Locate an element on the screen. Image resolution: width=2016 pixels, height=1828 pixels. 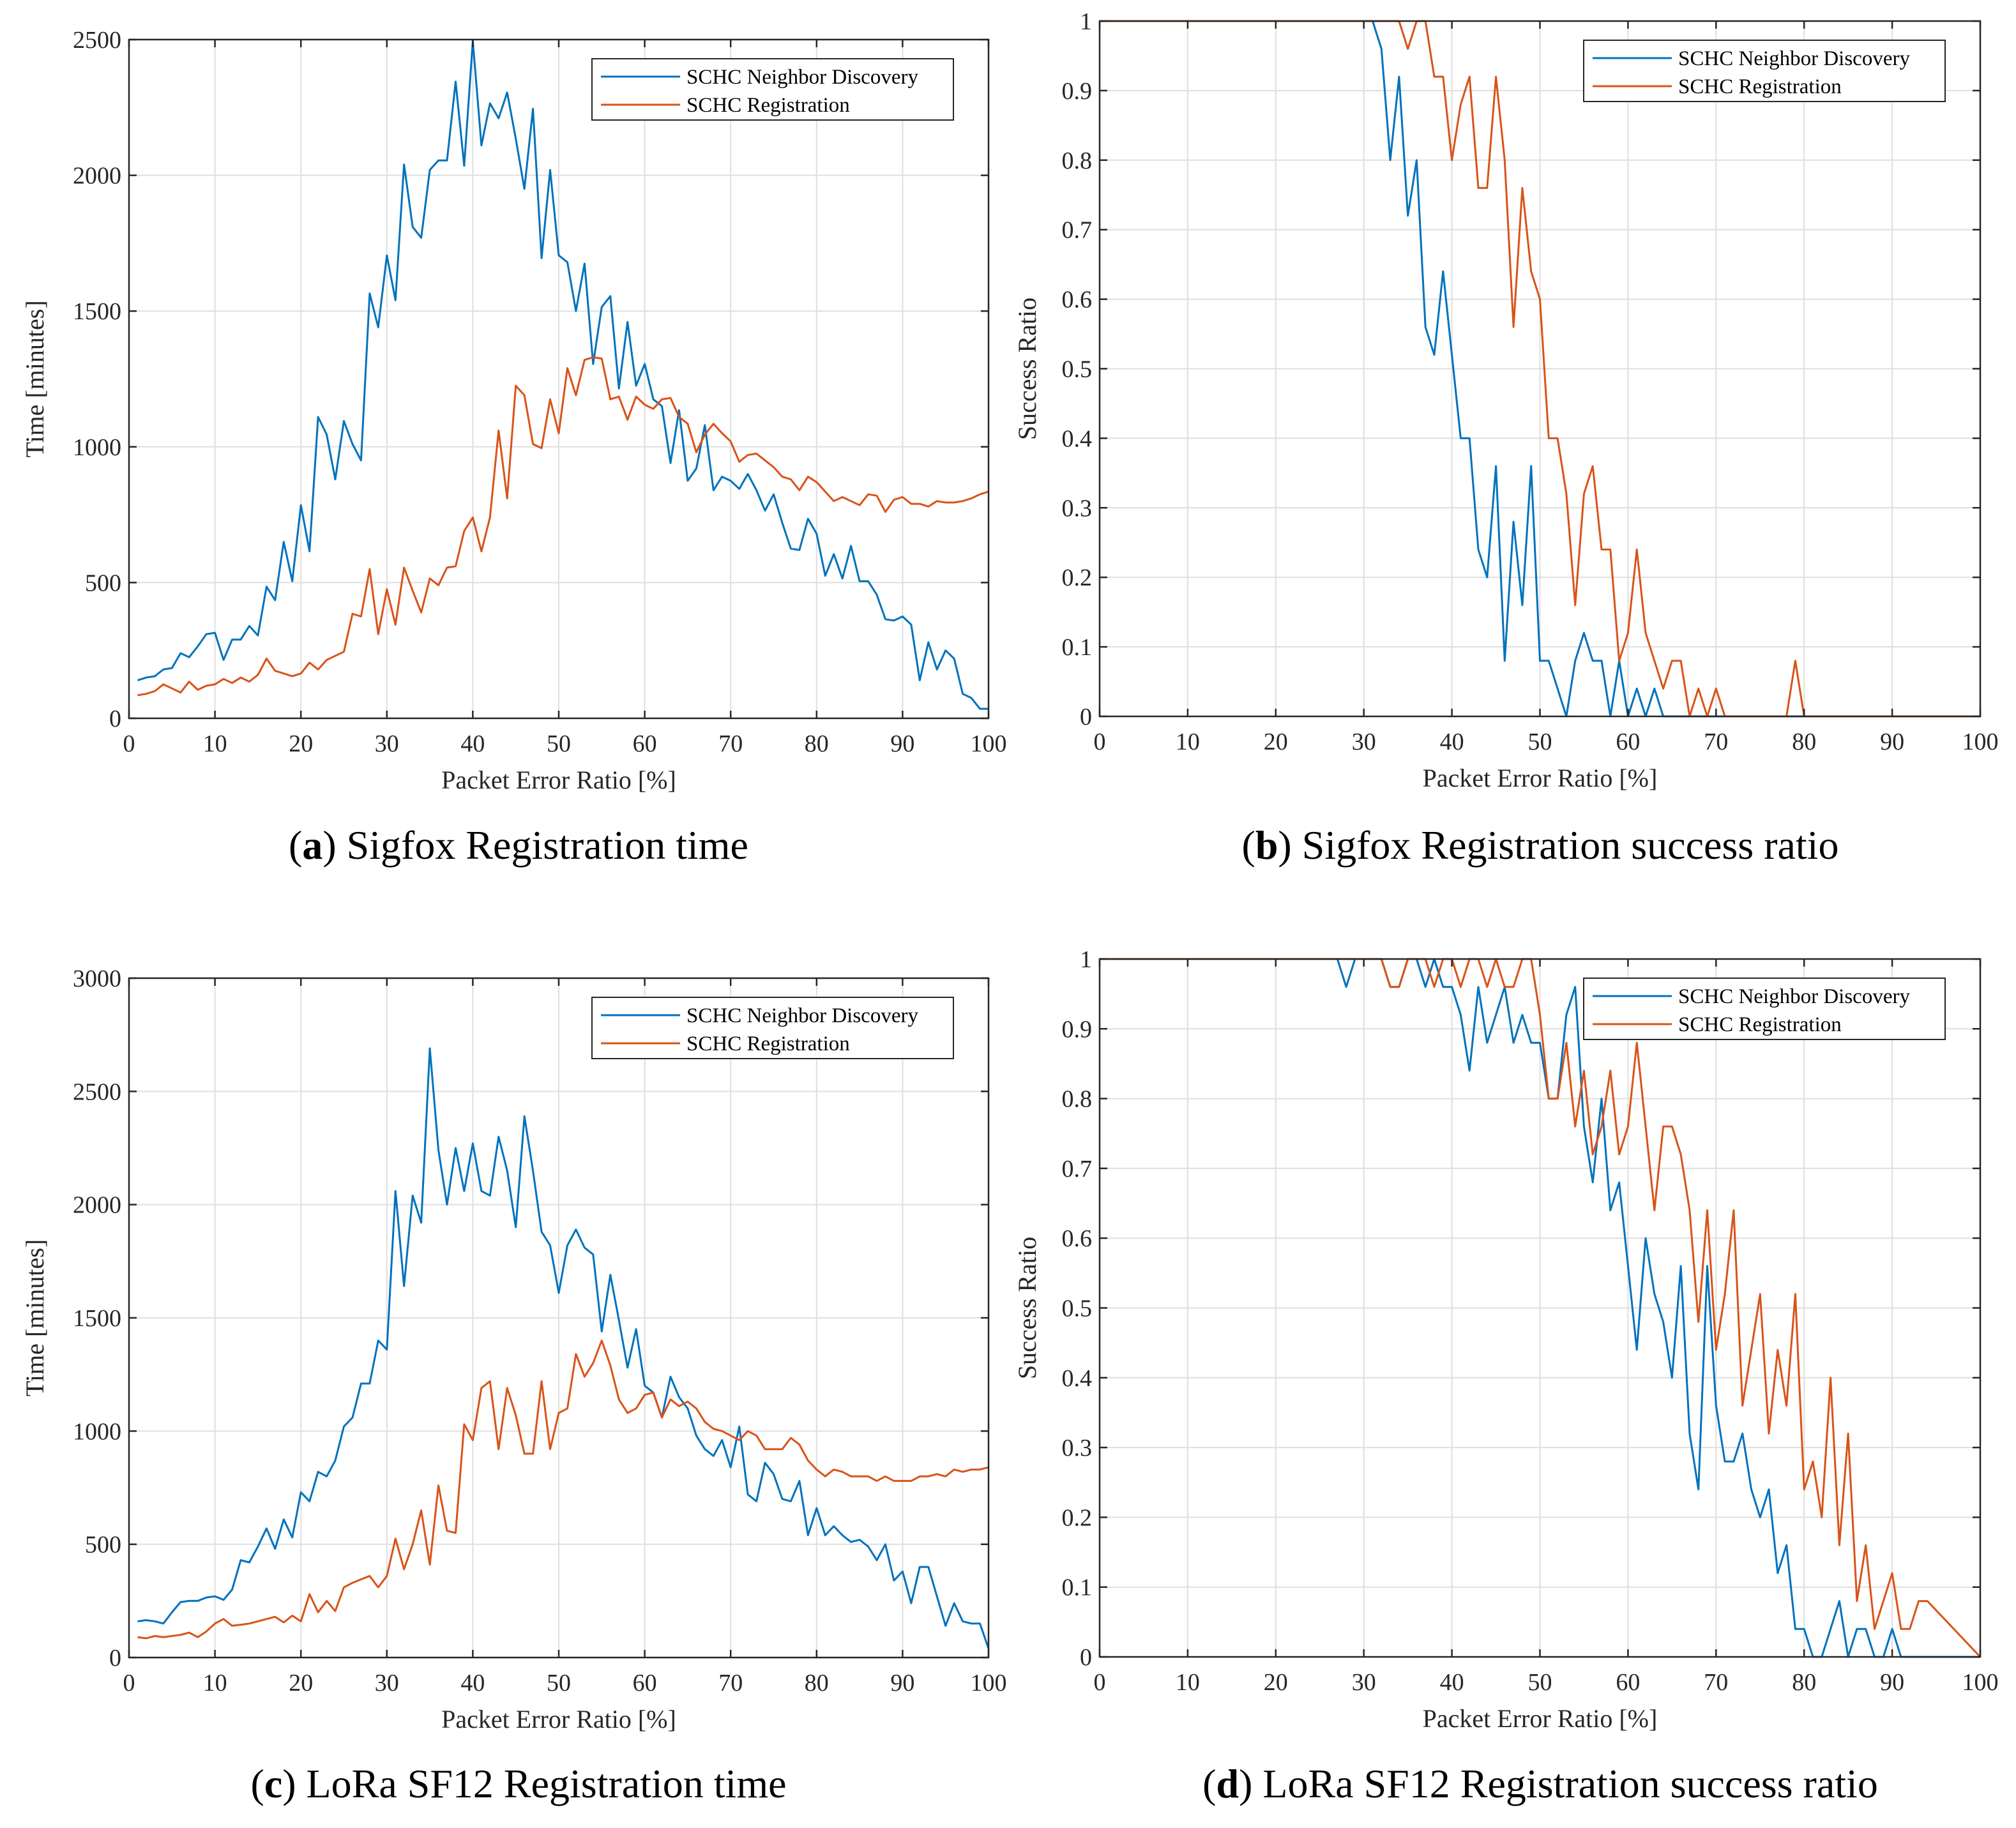
caption-title: Sigfox Registration success ratio is located at coordinates (1565, 845).